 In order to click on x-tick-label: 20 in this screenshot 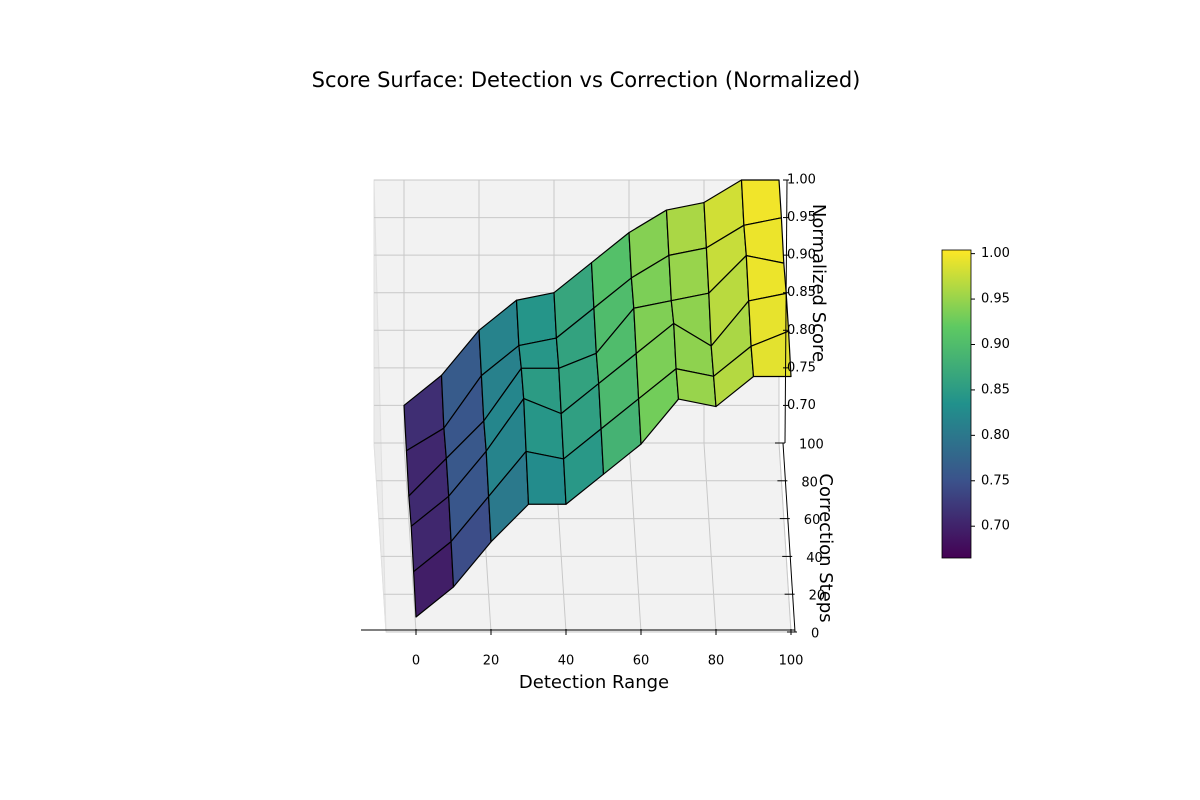, I will do `click(491, 661)`.